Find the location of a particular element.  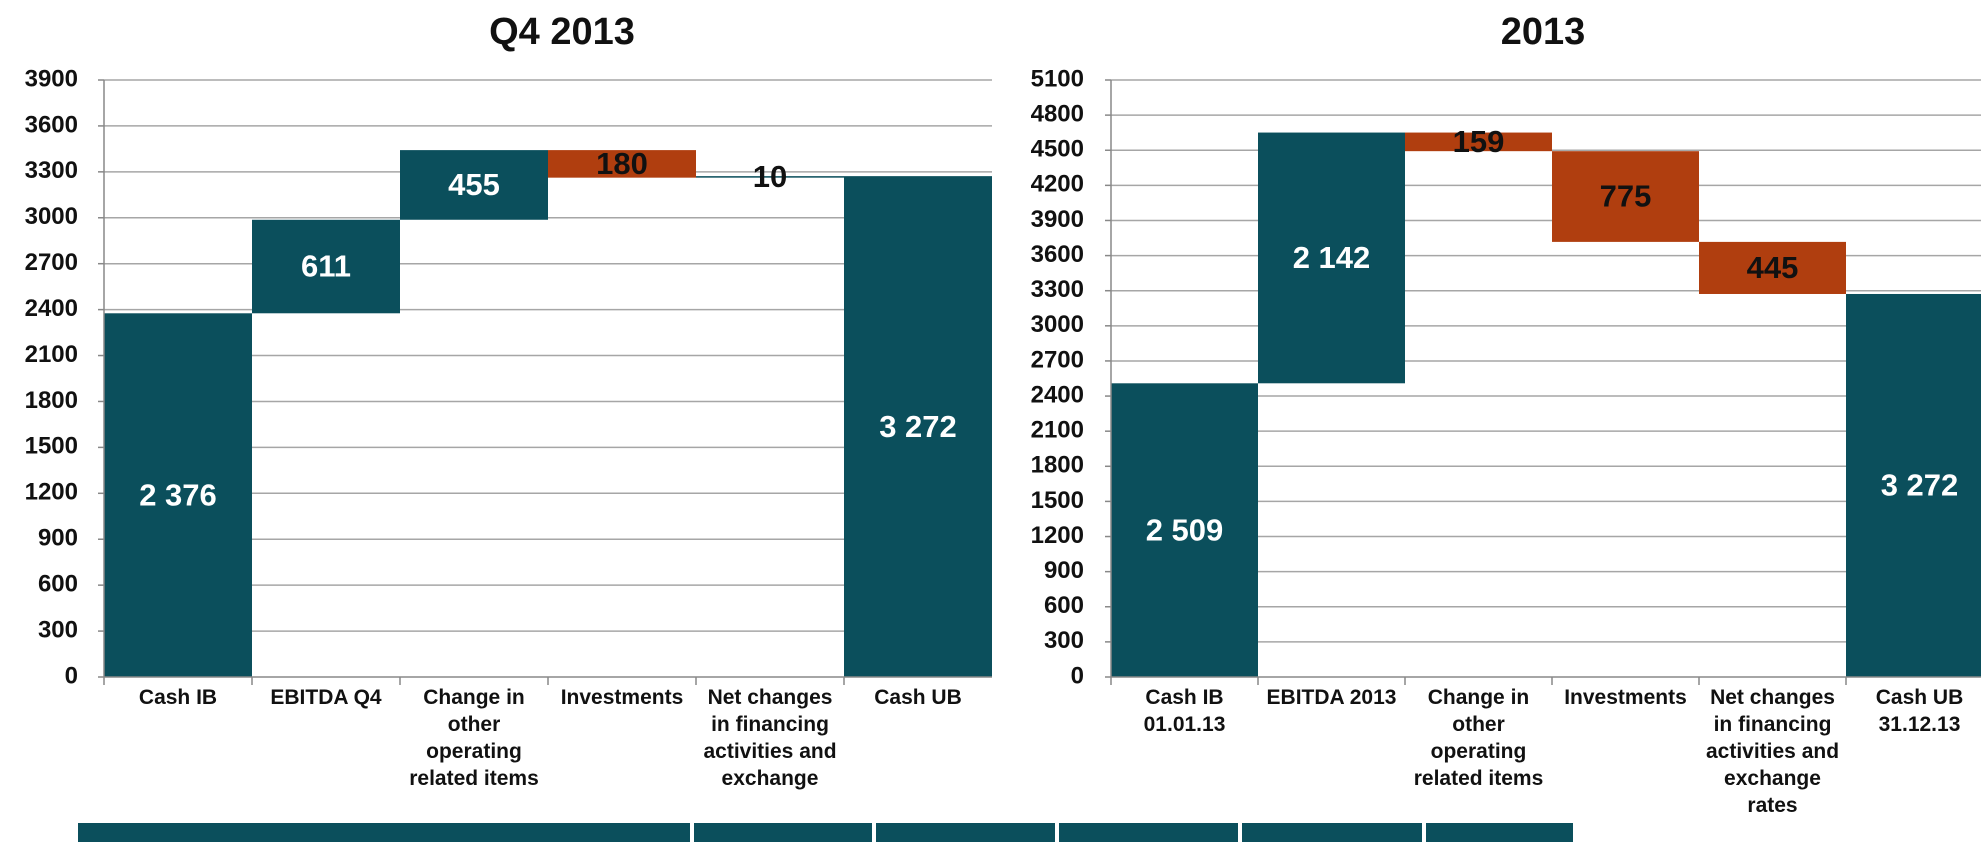

data-label: 159 is located at coordinates (1479, 141).